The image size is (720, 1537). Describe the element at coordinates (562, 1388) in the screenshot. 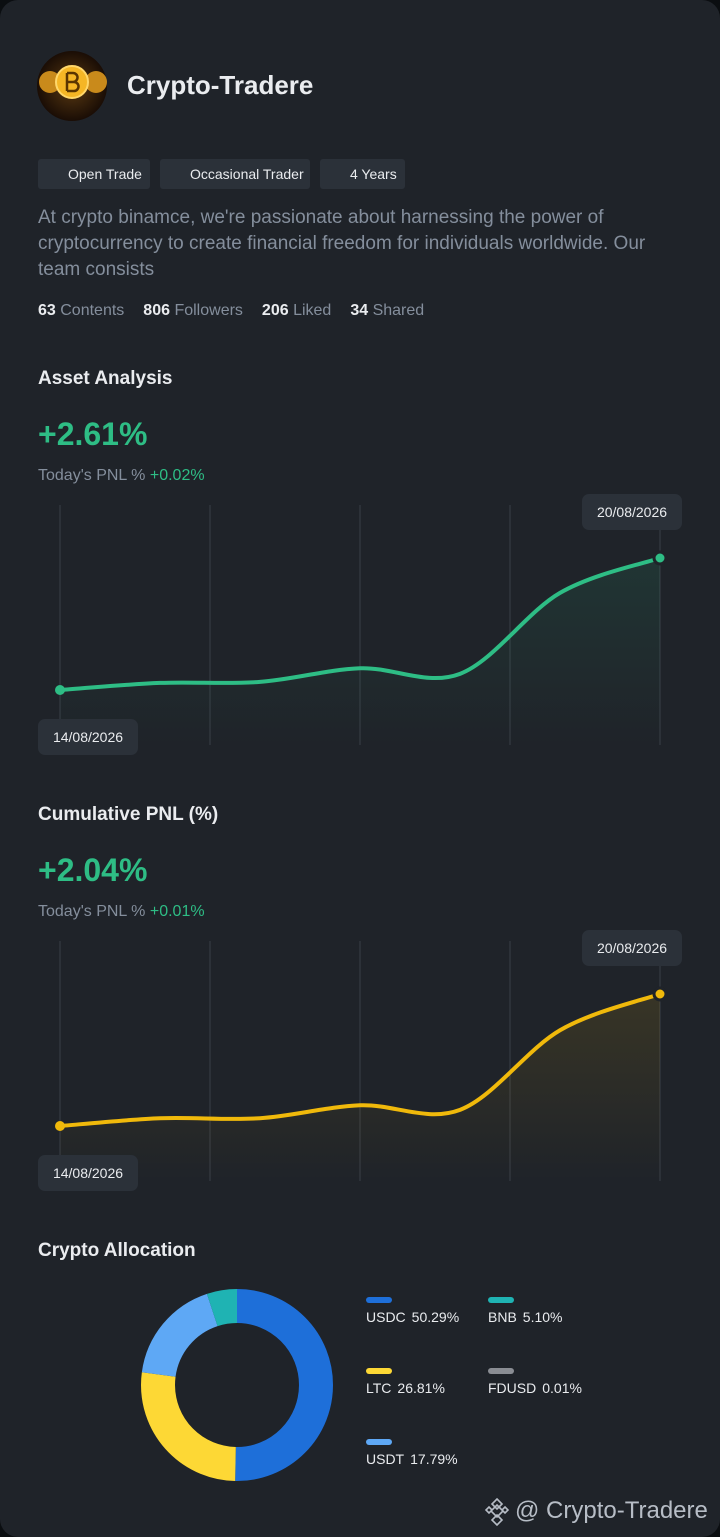

I see `legend-value: 0.01%` at that location.